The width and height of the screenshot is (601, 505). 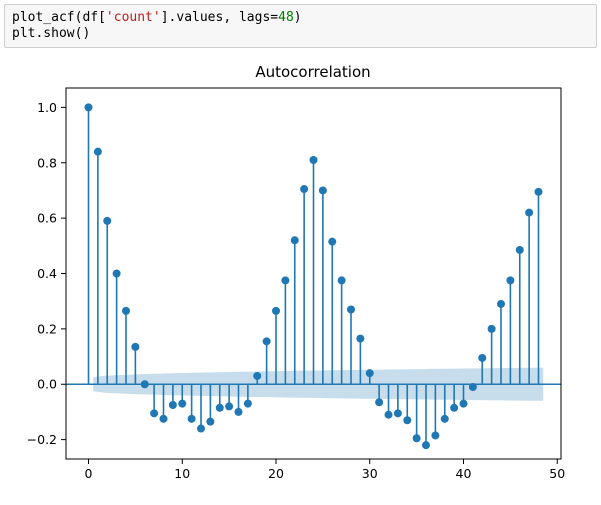 What do you see at coordinates (89, 473) in the screenshot?
I see `x-tick-label: 0` at bounding box center [89, 473].